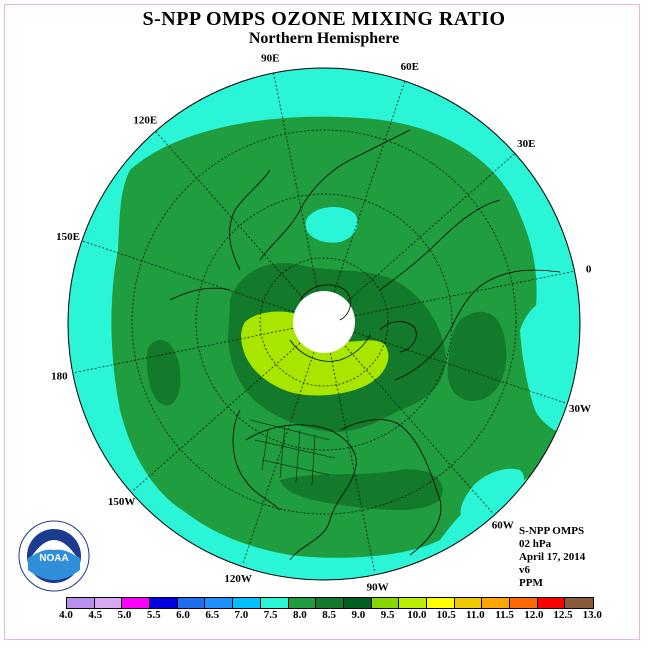 The image size is (648, 648). What do you see at coordinates (504, 615) in the screenshot?
I see `colorbar-tick-label: 11.5` at bounding box center [504, 615].